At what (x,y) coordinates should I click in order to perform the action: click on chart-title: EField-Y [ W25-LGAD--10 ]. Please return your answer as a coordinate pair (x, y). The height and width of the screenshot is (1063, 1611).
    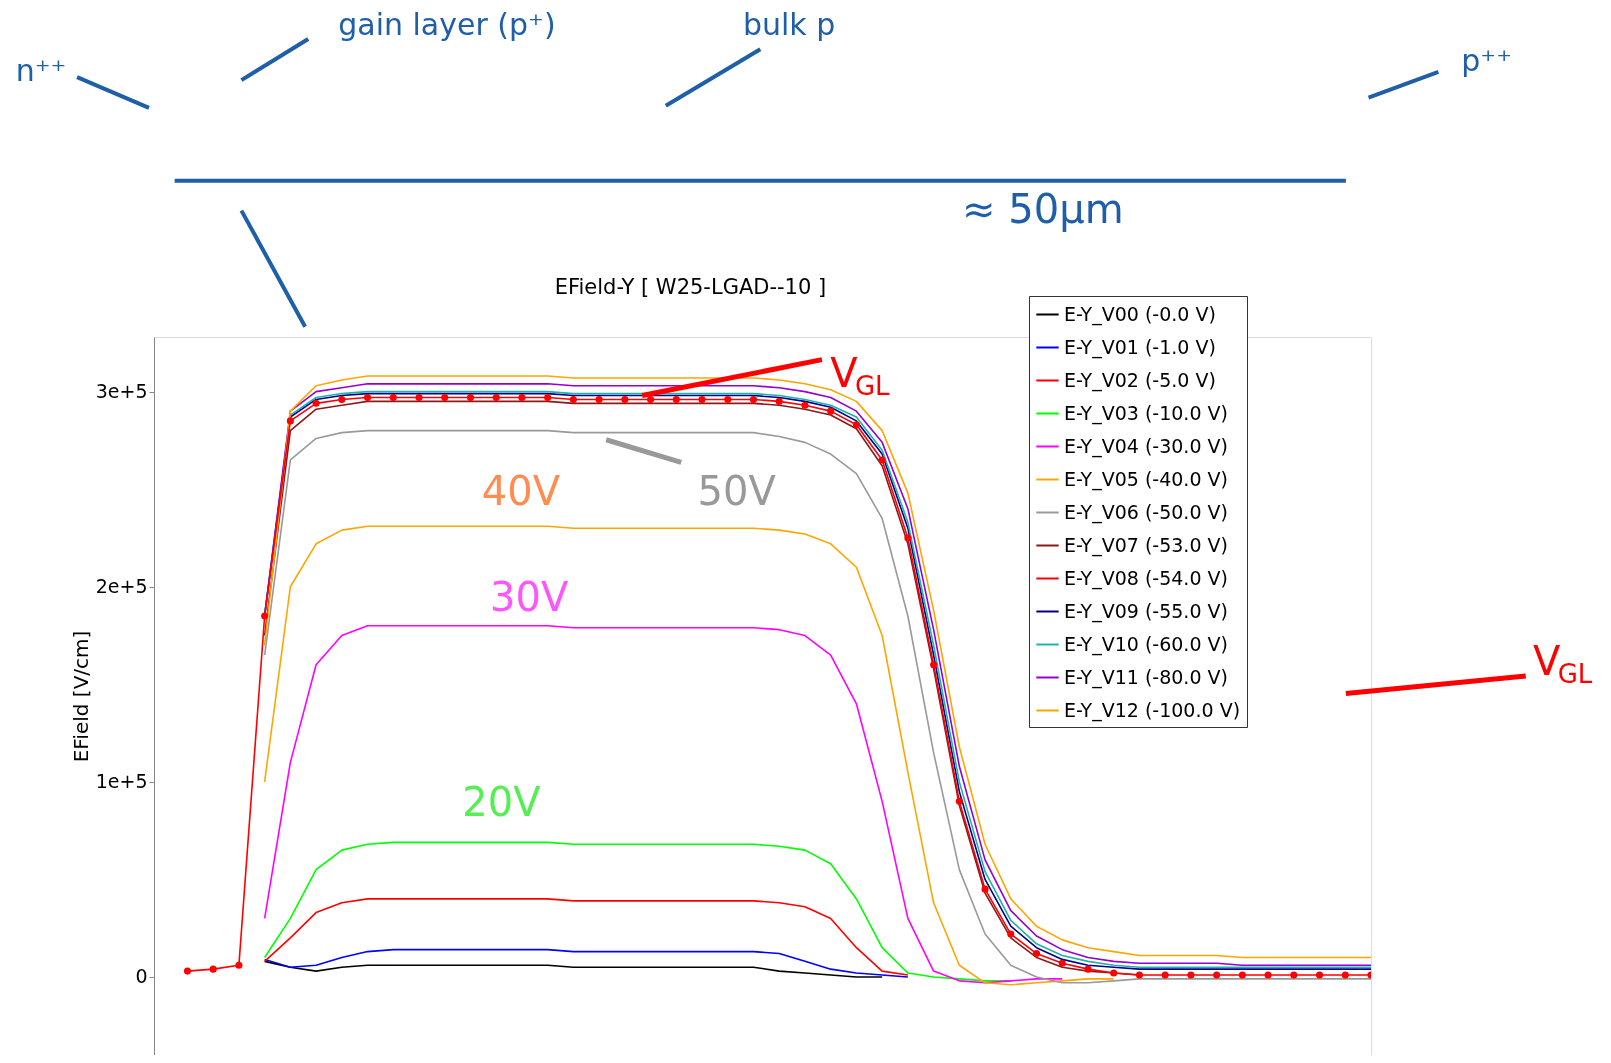
    Looking at the image, I should click on (690, 286).